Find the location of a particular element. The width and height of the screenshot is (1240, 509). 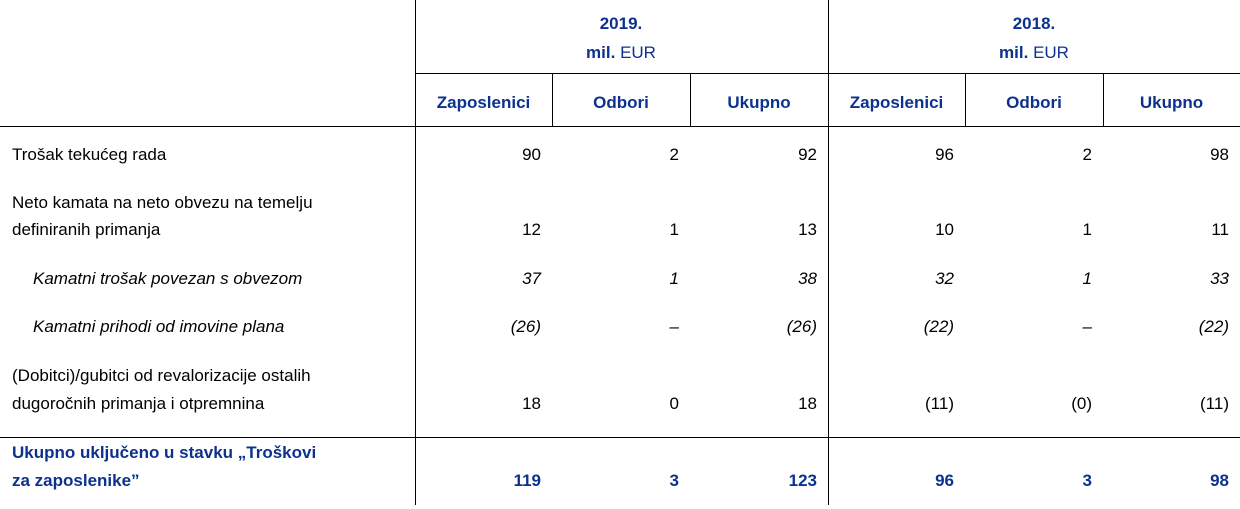

row-label: za zaposlenike” is located at coordinates (76, 480).